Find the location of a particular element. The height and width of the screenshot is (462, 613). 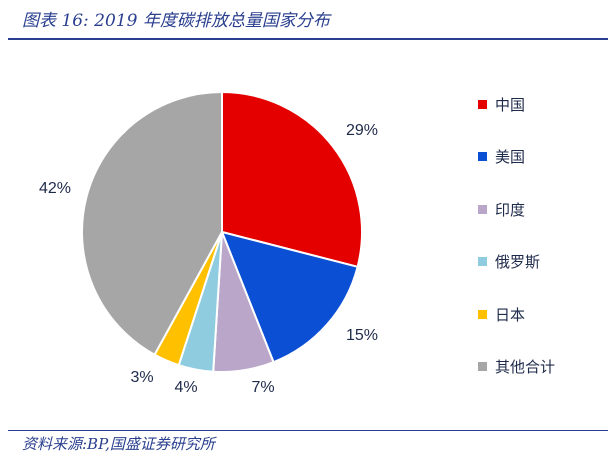

legend-item-3: 印度 is located at coordinates (501, 210).